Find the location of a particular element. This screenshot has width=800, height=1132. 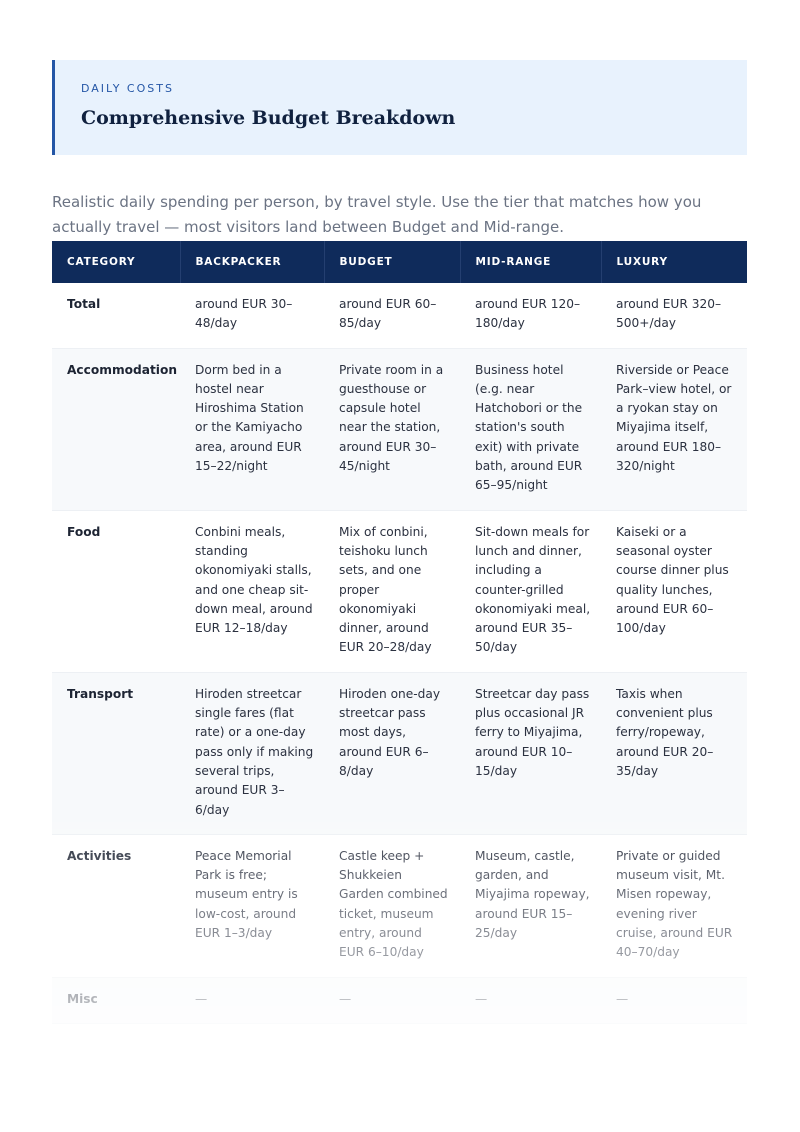

row-label: Food is located at coordinates (116, 591).